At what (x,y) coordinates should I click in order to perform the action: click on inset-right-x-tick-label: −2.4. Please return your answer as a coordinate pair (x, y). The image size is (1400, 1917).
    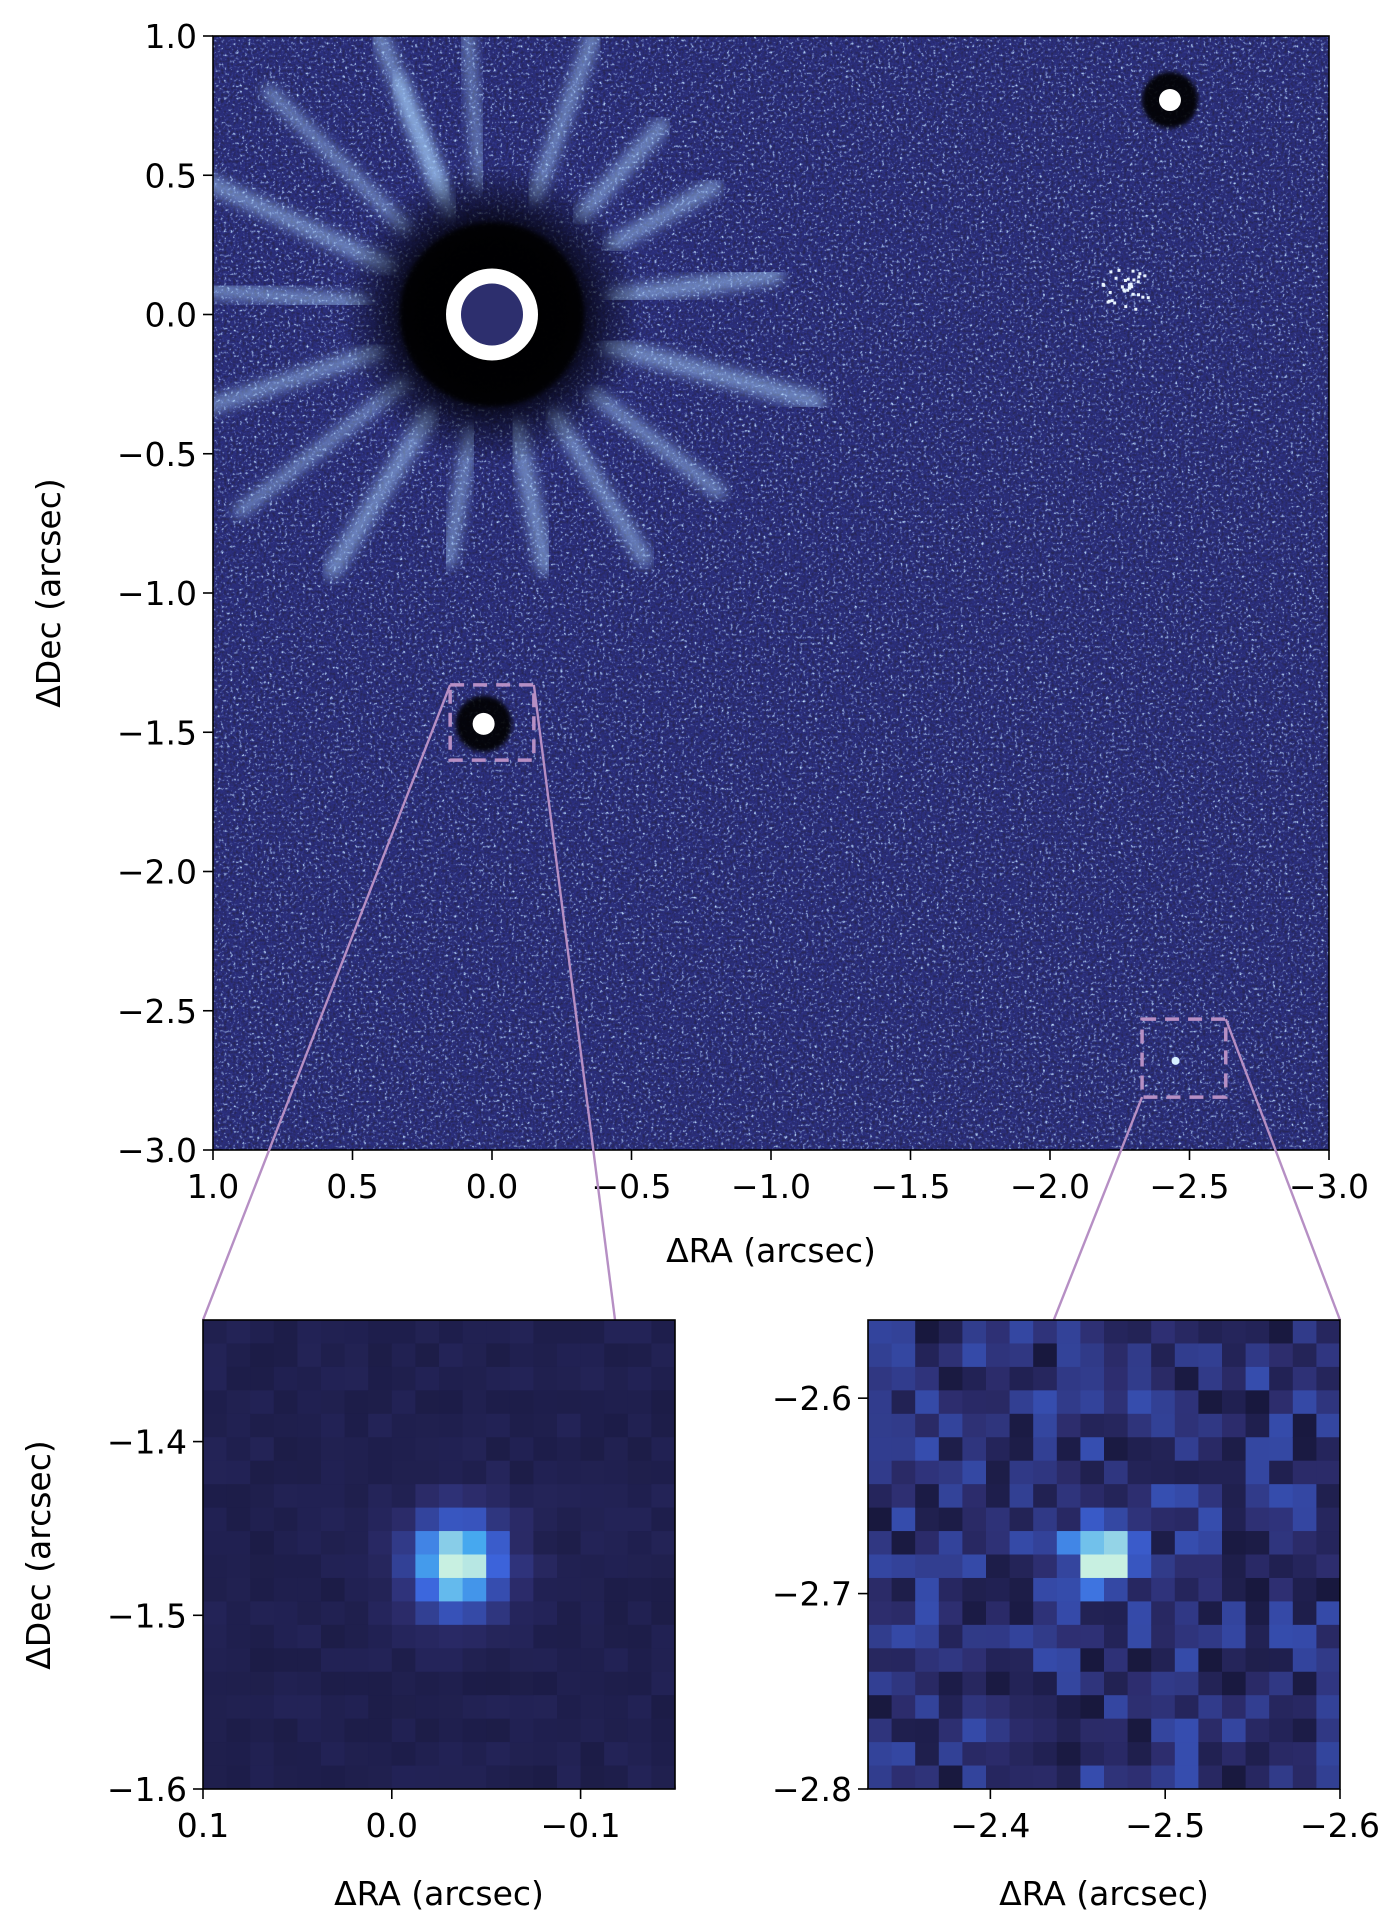
    Looking at the image, I should click on (990, 1825).